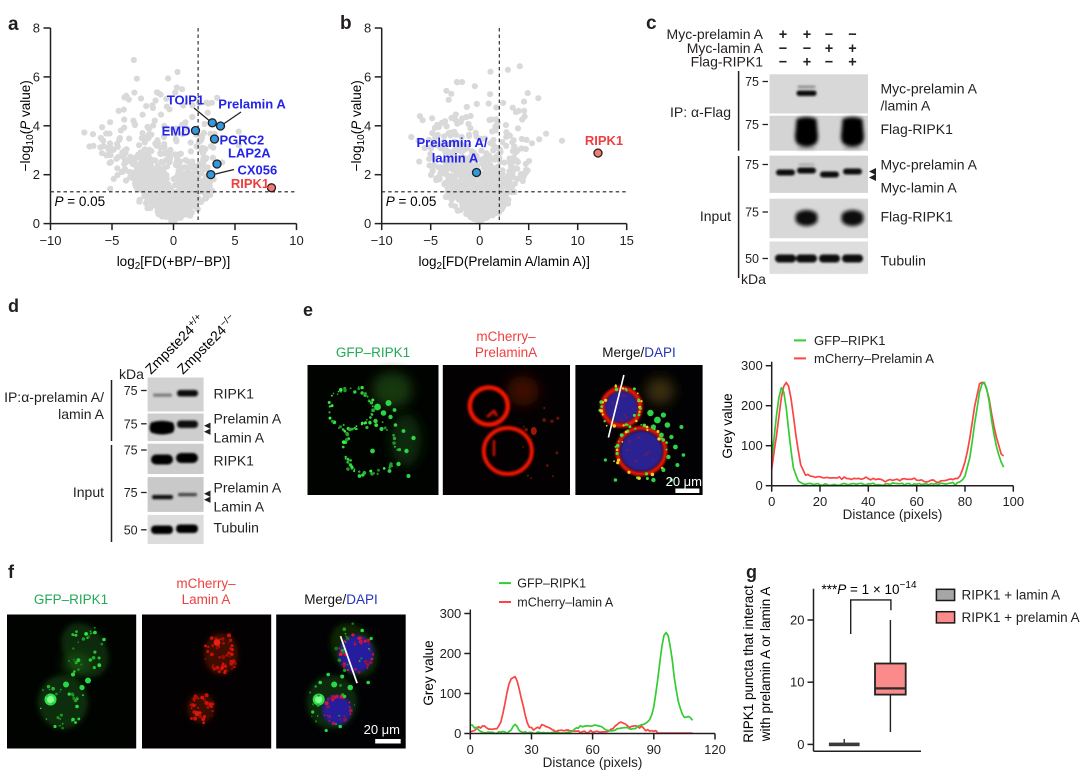  I want to click on svg-text: with prelamin A or lamin A, so click(765, 665).